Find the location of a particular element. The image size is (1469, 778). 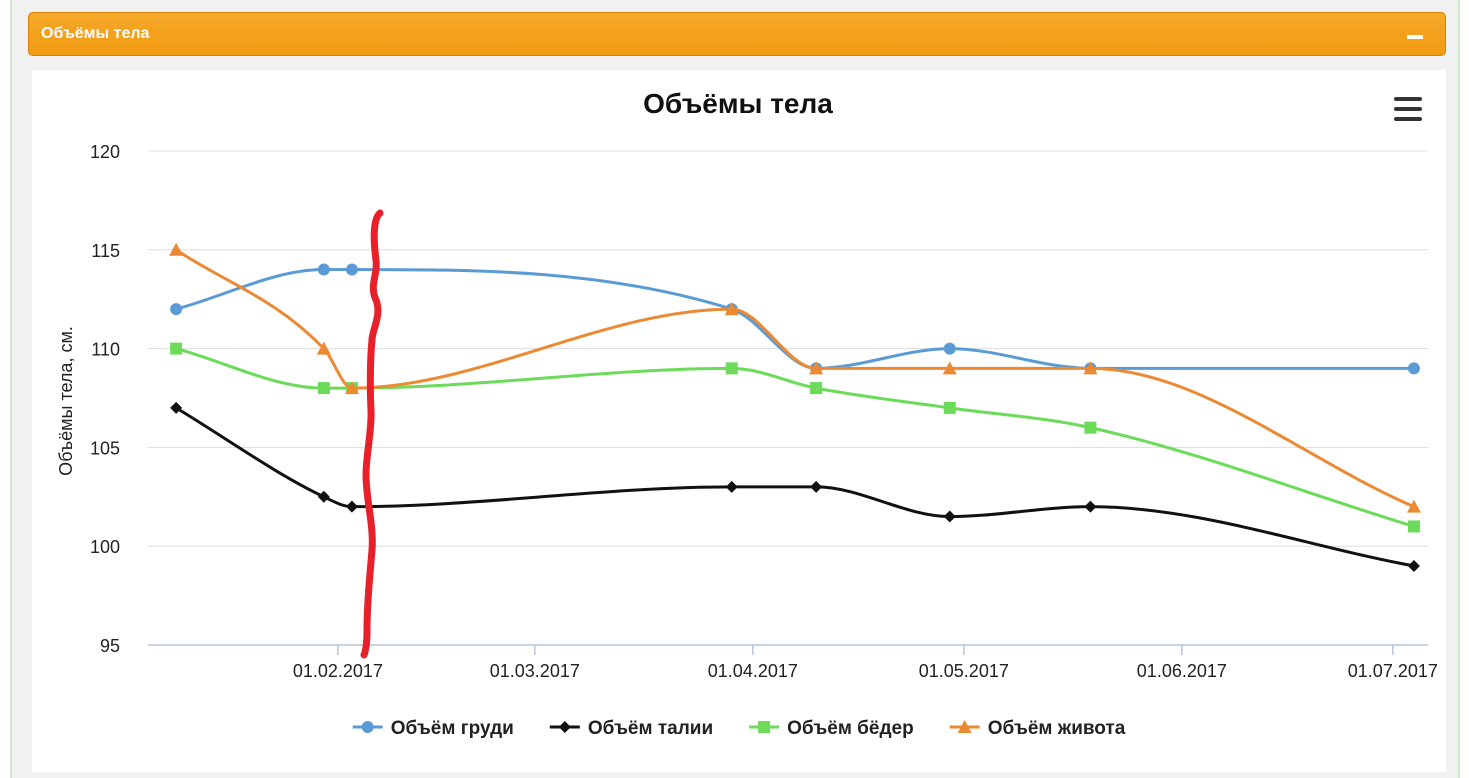

y-axis-label: Объёмы тела, см. is located at coordinates (66, 401).